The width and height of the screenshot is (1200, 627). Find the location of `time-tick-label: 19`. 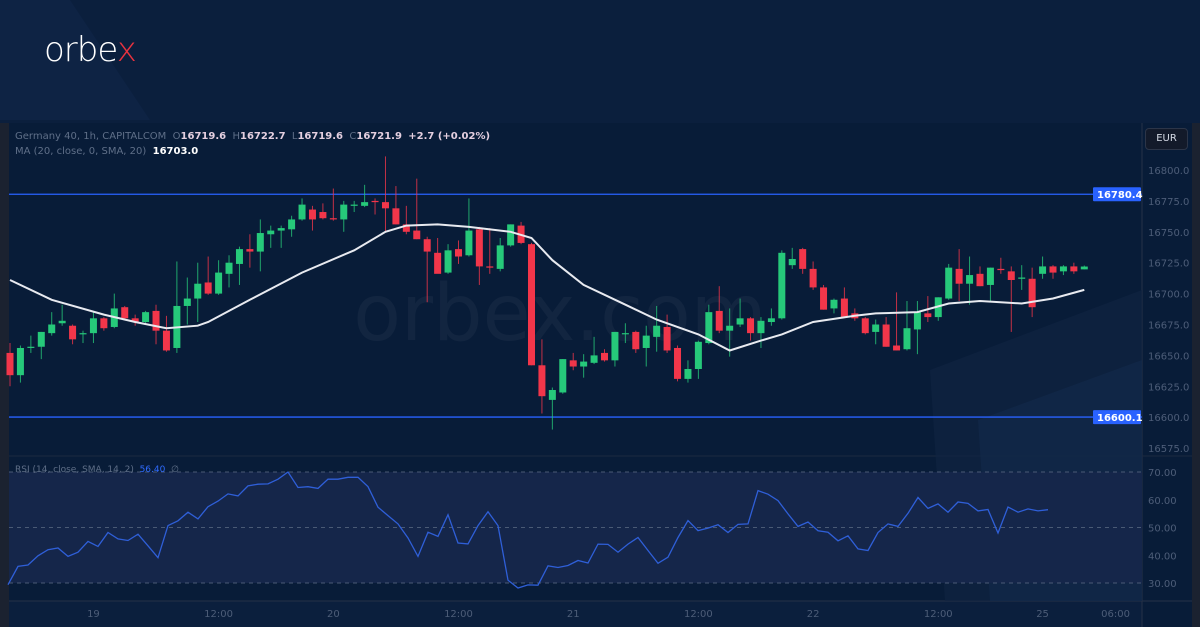

time-tick-label: 19 is located at coordinates (93, 614).